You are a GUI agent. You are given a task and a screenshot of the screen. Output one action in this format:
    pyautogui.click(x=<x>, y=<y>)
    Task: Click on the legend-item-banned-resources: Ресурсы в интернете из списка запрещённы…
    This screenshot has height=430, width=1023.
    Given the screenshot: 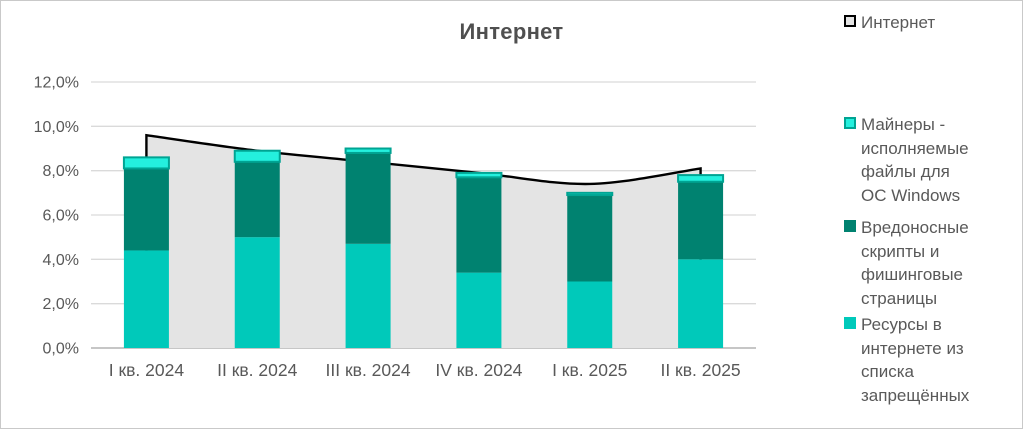 What is the action you would take?
    pyautogui.click(x=911, y=360)
    